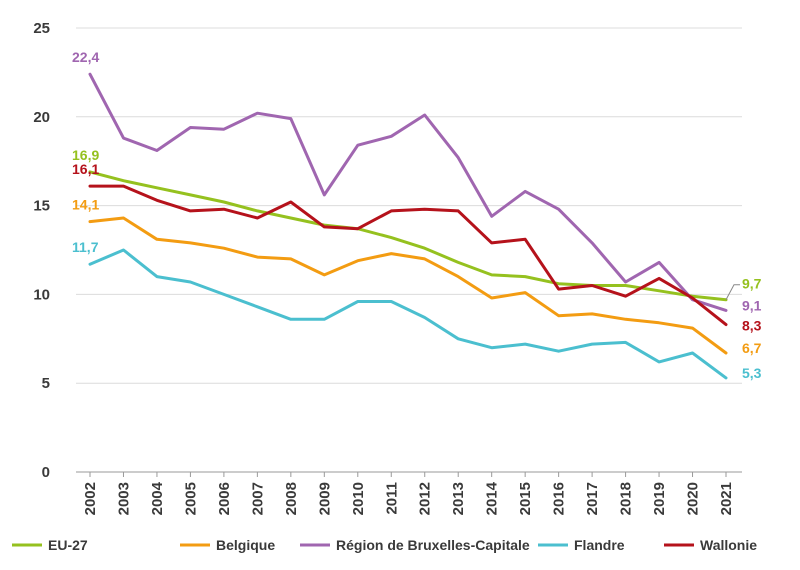  What do you see at coordinates (85, 169) in the screenshot?
I see `start-value-label: 16,1` at bounding box center [85, 169].